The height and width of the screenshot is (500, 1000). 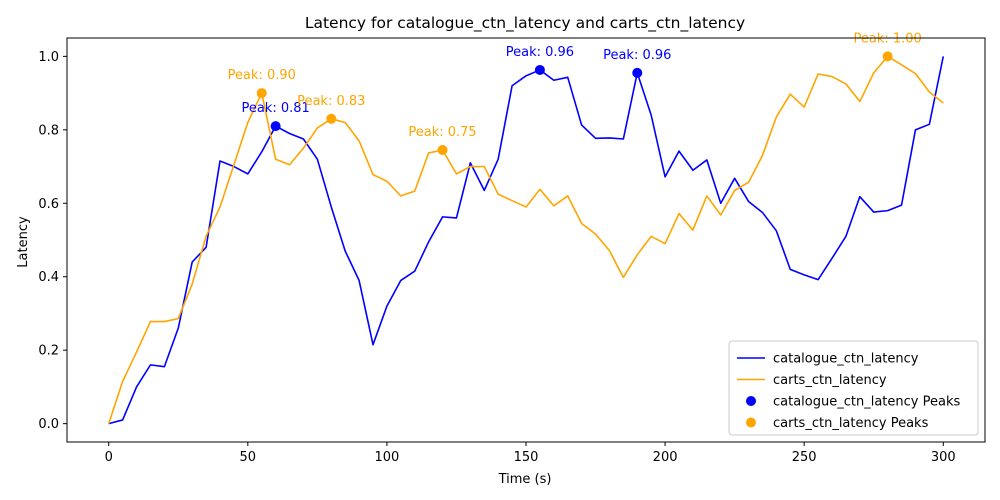 What do you see at coordinates (866, 402) in the screenshot?
I see `legend-label: catalogue_ctn_latency Peaks` at bounding box center [866, 402].